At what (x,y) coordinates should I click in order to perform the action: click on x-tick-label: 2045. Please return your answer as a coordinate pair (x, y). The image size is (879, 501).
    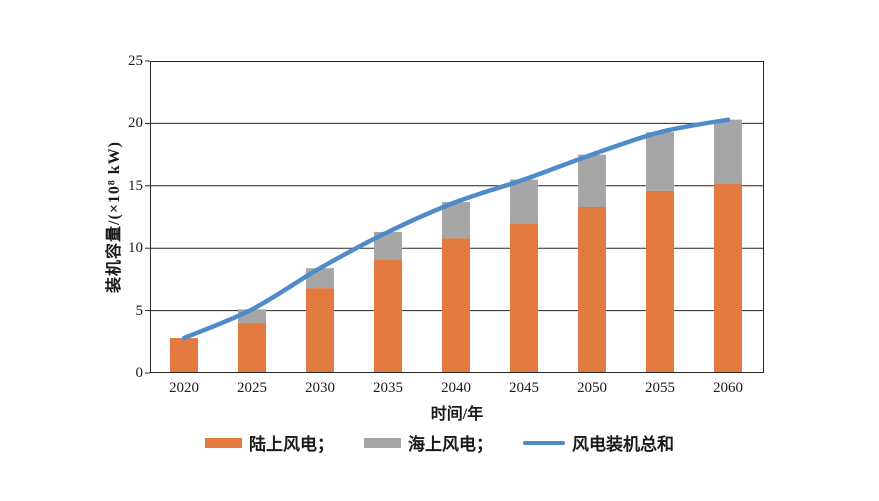
    Looking at the image, I should click on (524, 388).